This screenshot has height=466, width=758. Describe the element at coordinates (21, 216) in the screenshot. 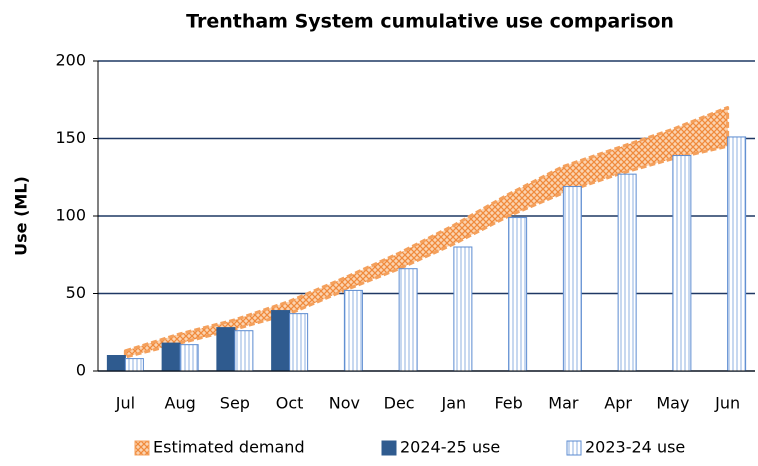

I see `y-axis-label: Use (ML)` at that location.